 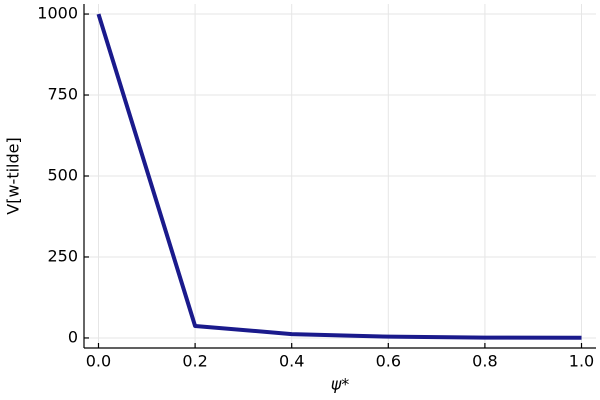 I want to click on x-tick-label: 0.8, so click(x=484, y=361).